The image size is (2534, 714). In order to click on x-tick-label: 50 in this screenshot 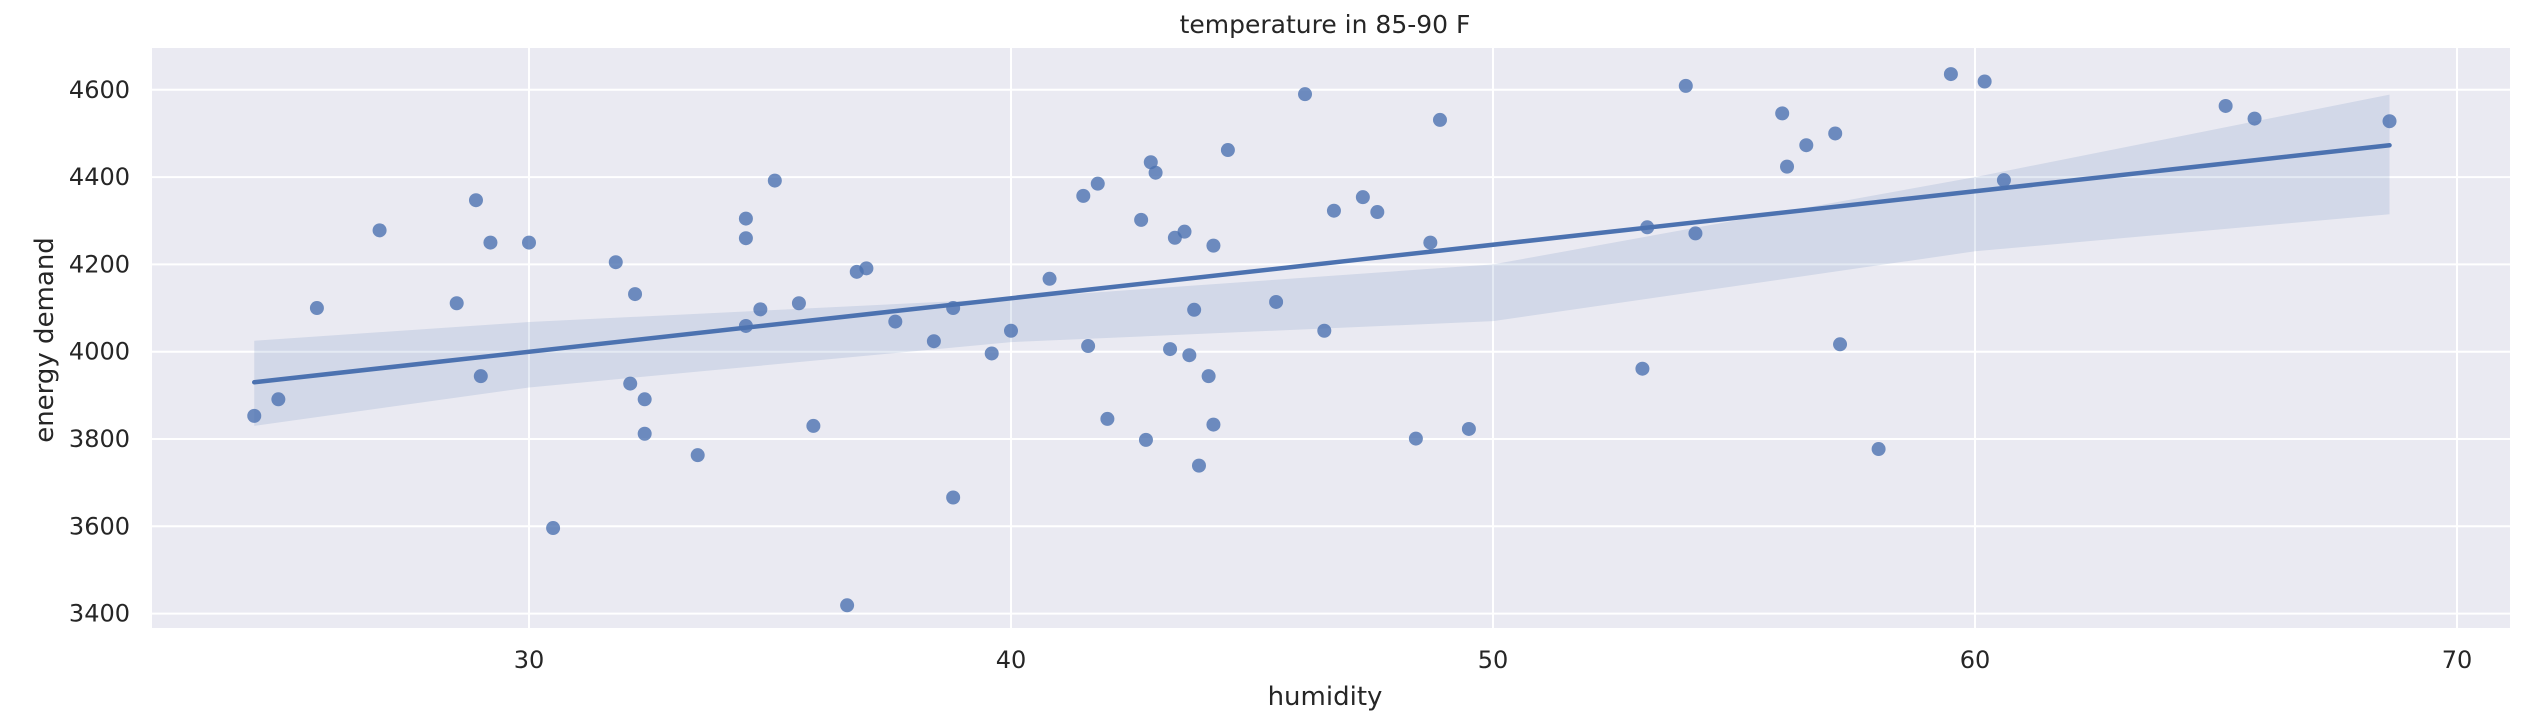, I will do `click(1493, 660)`.